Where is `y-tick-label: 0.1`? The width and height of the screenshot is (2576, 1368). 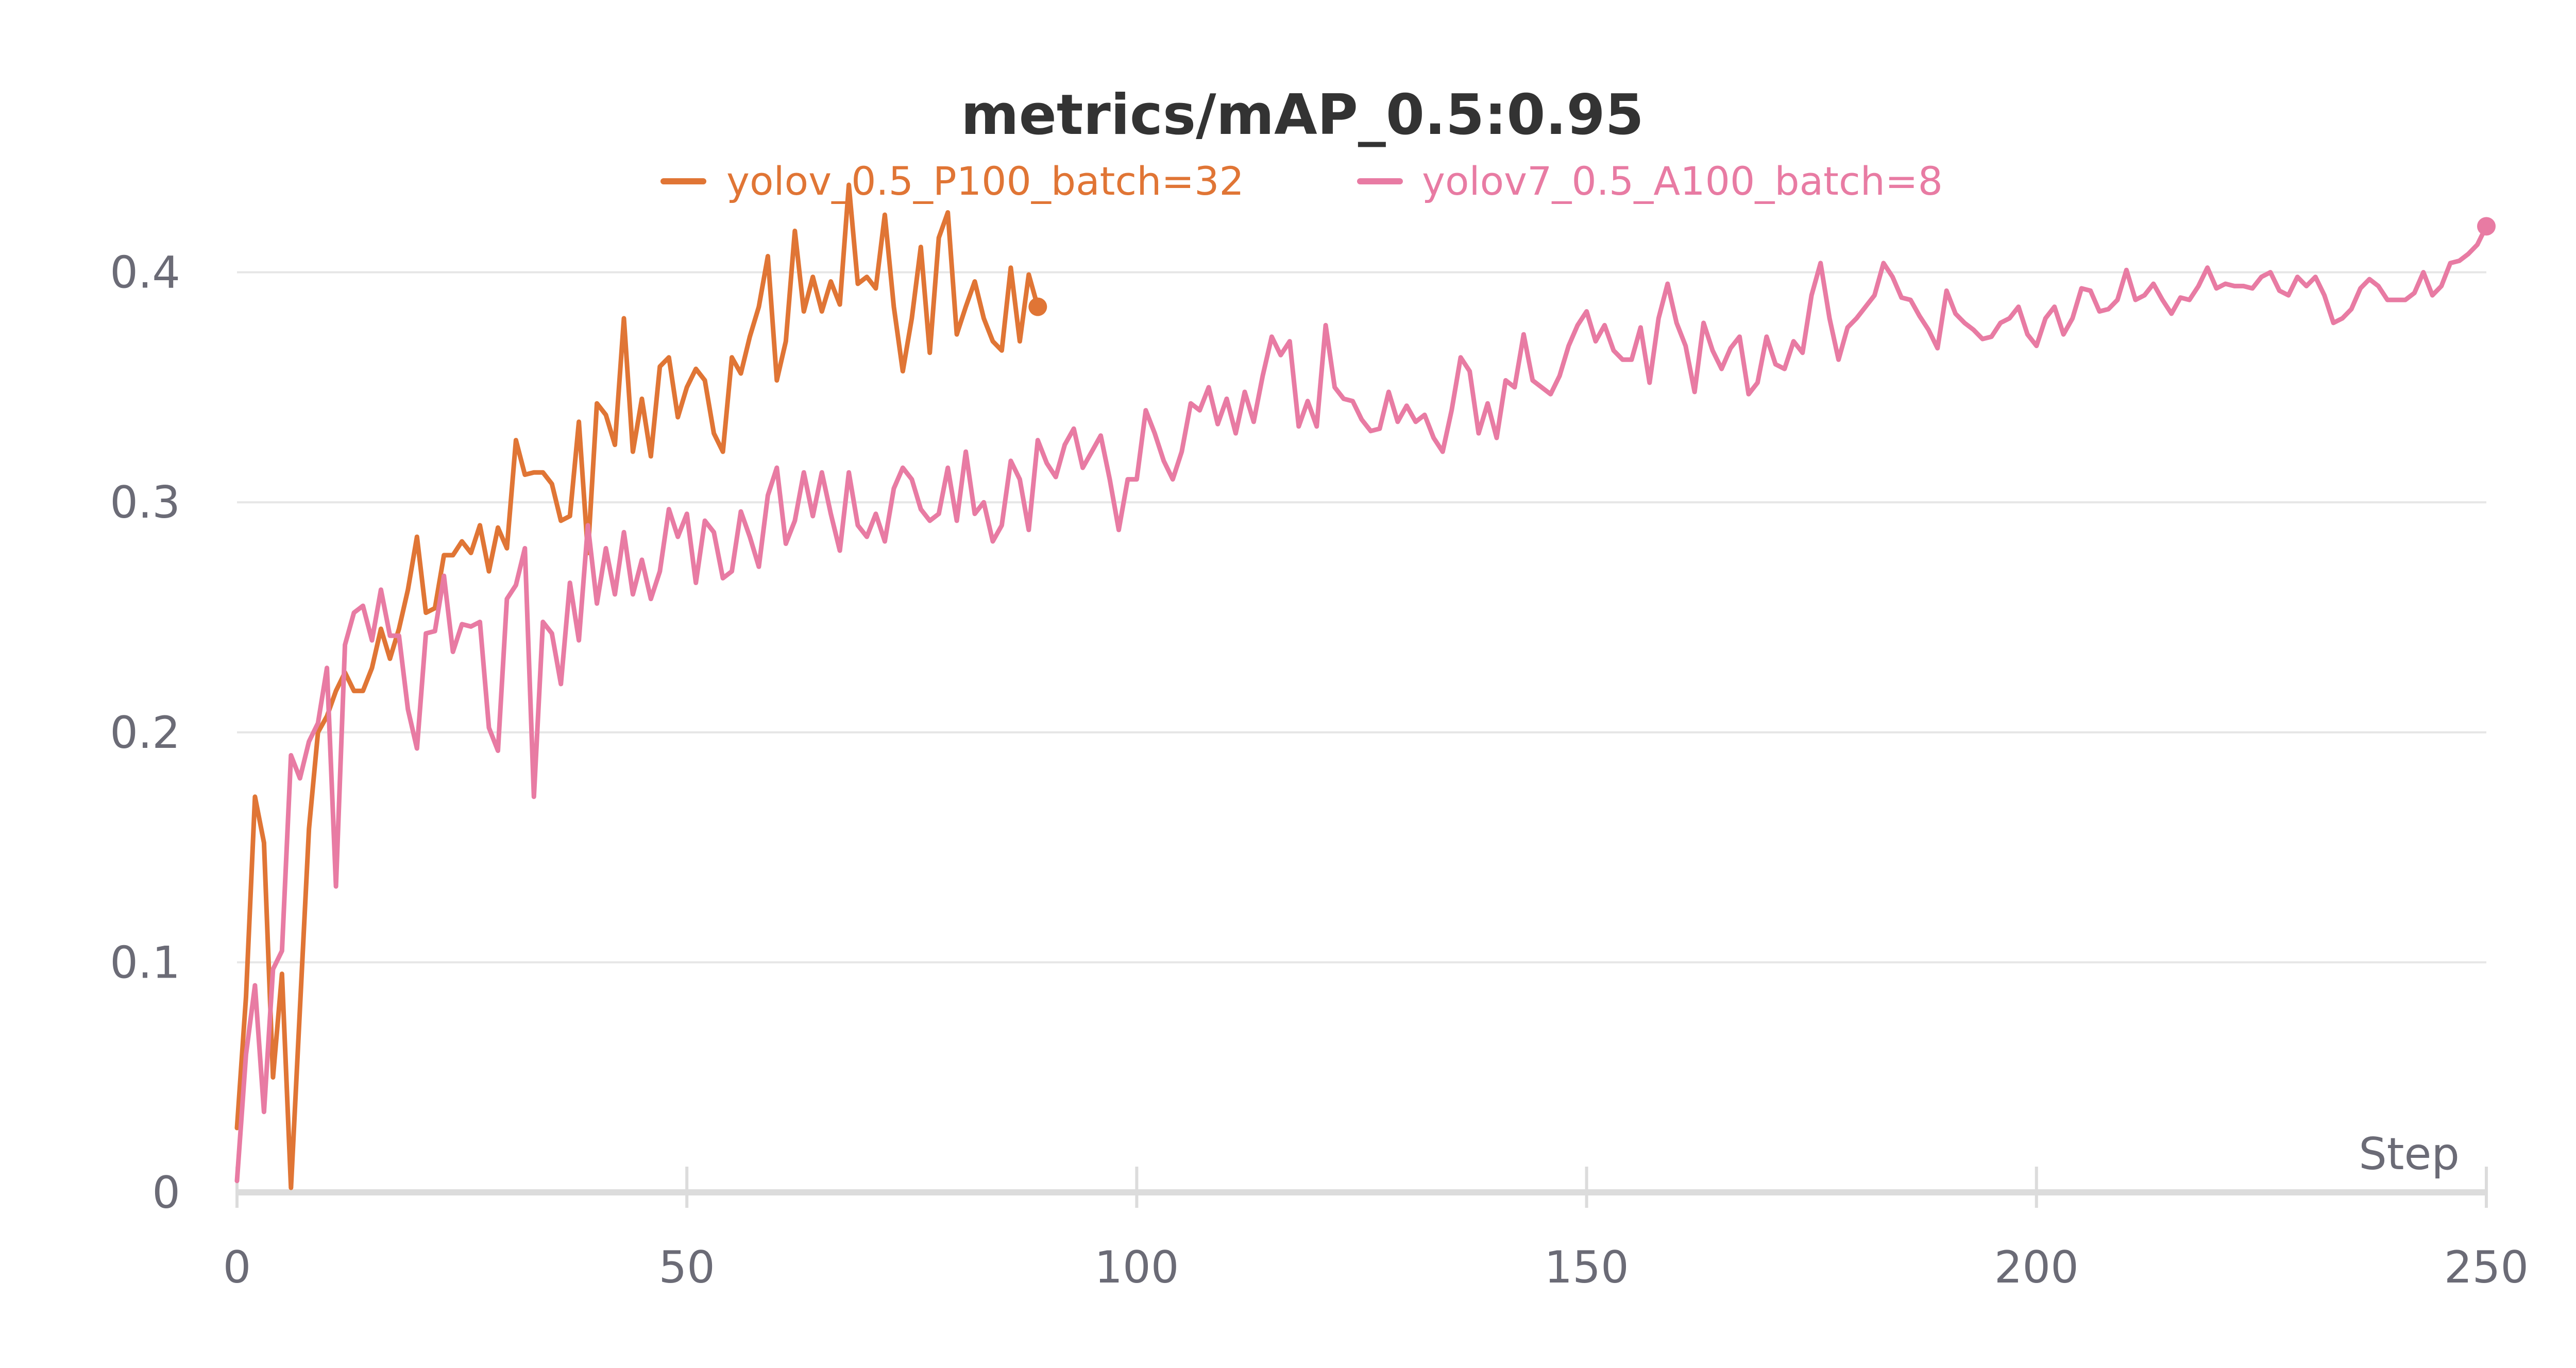 y-tick-label: 0.1 is located at coordinates (145, 962).